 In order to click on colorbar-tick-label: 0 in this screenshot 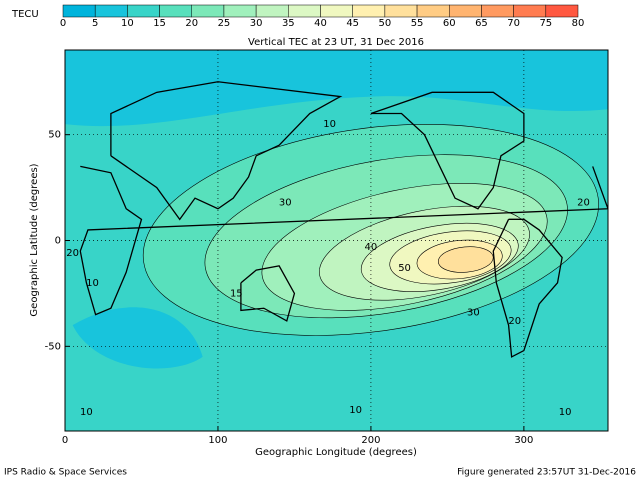, I will do `click(63, 23)`.